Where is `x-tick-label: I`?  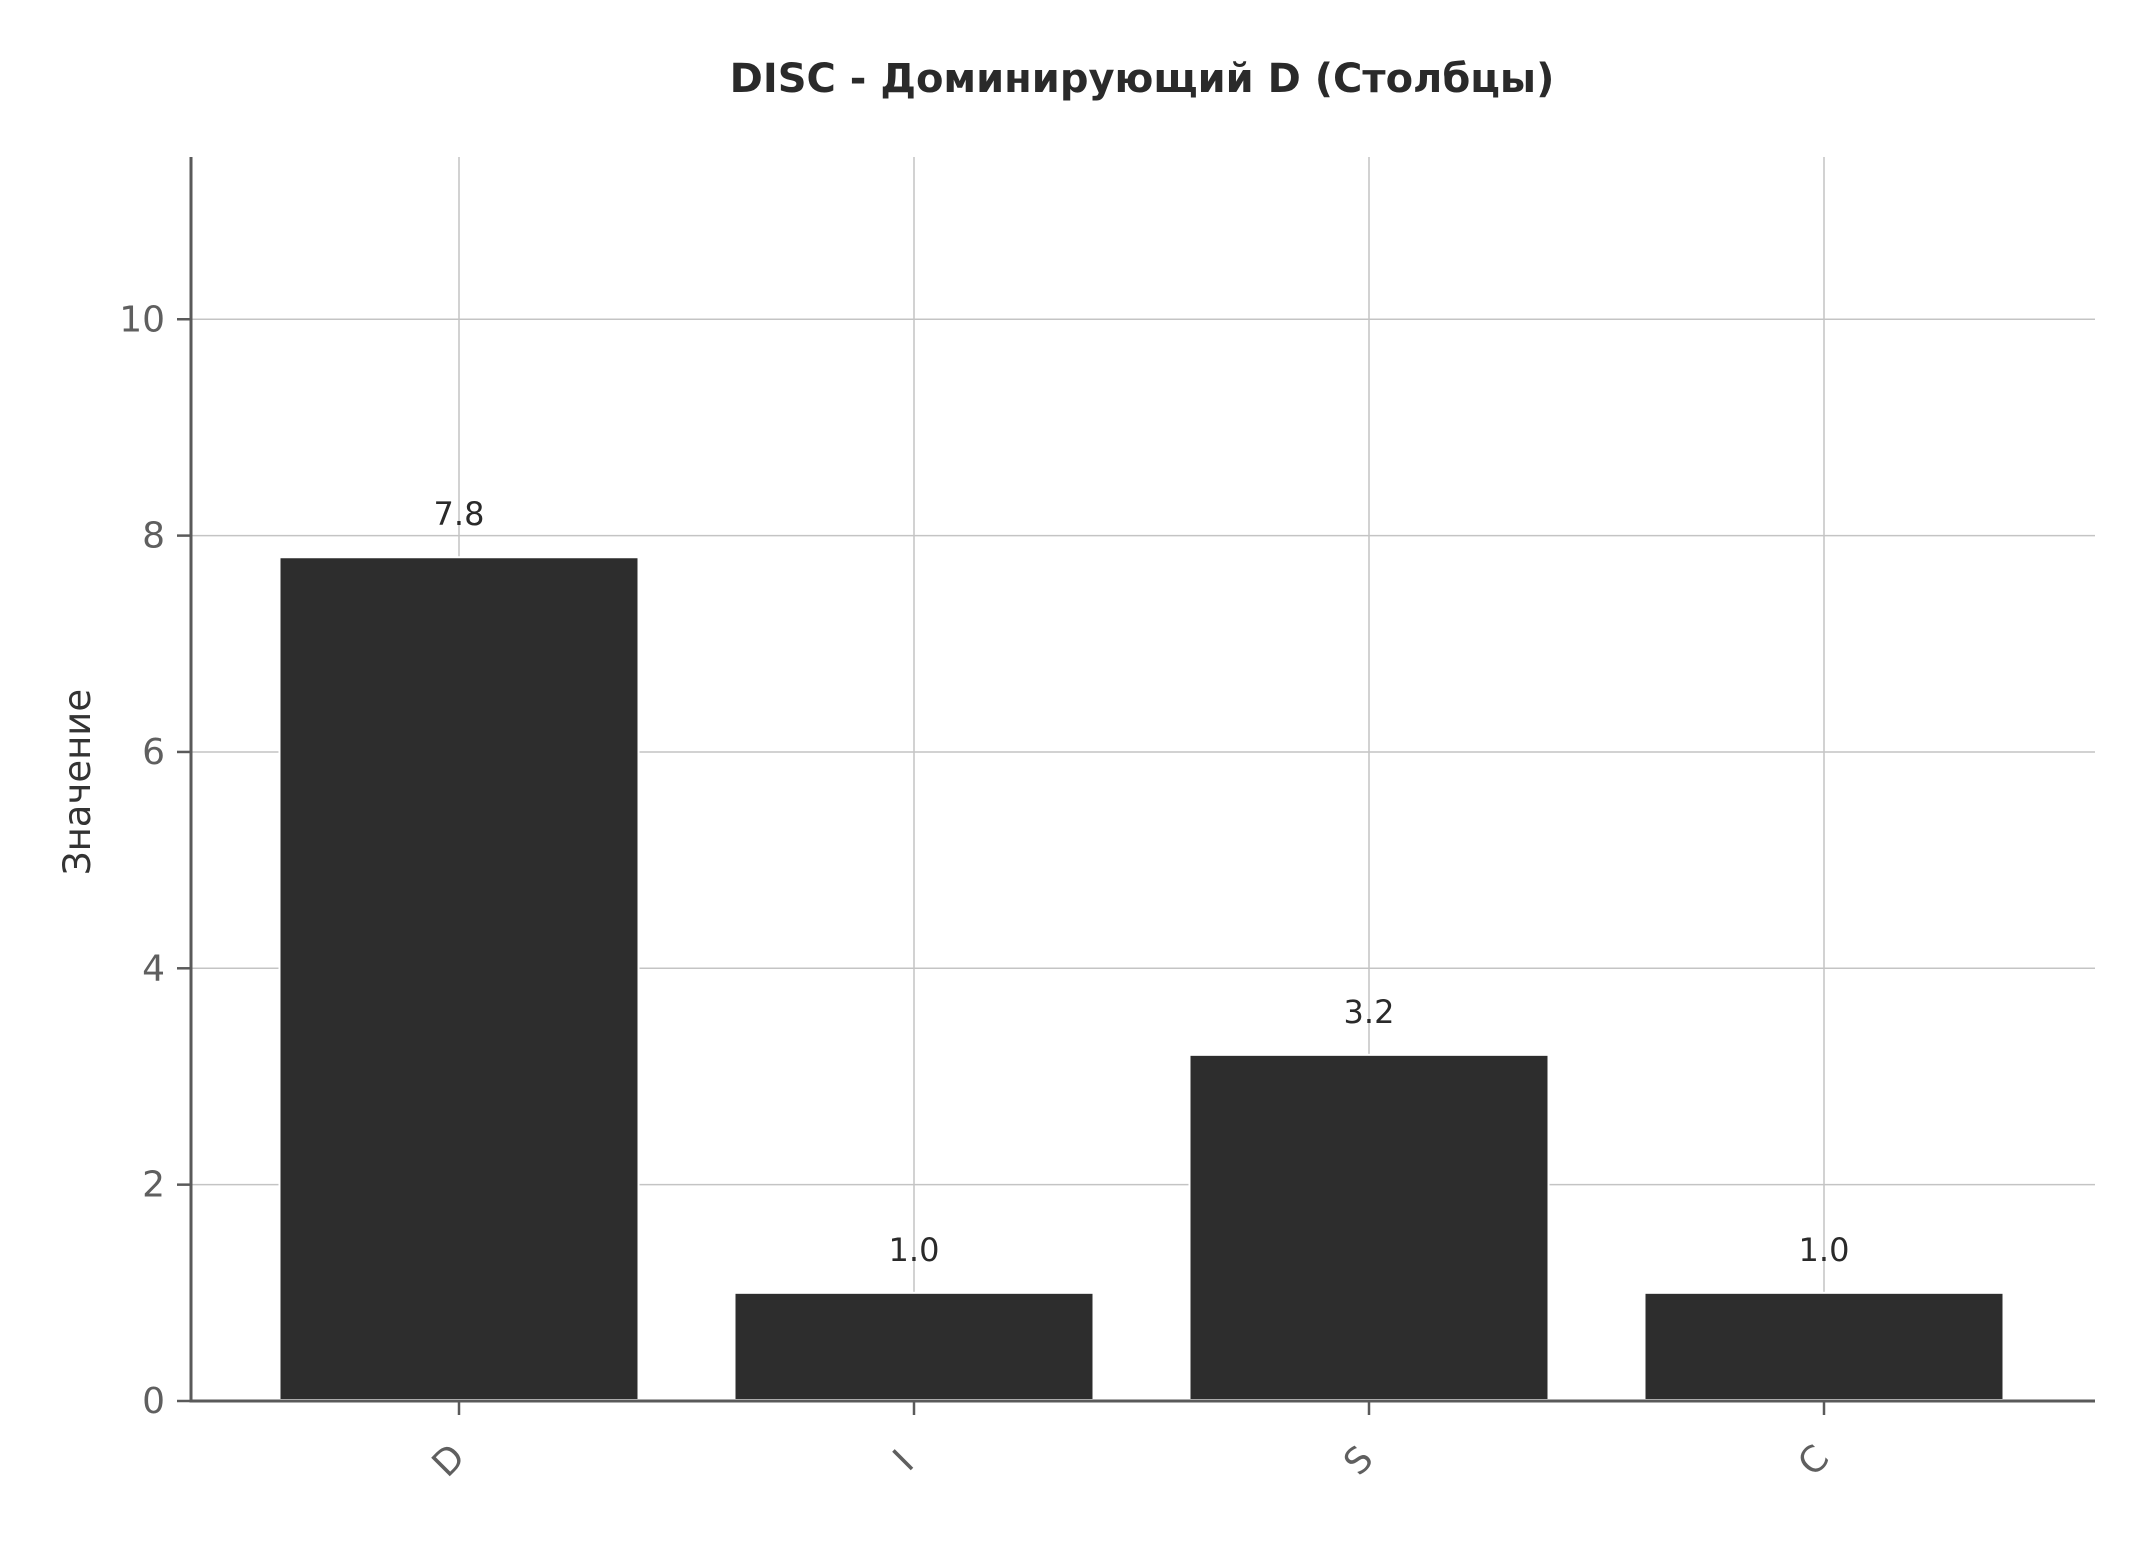
x-tick-label: I is located at coordinates (904, 1461).